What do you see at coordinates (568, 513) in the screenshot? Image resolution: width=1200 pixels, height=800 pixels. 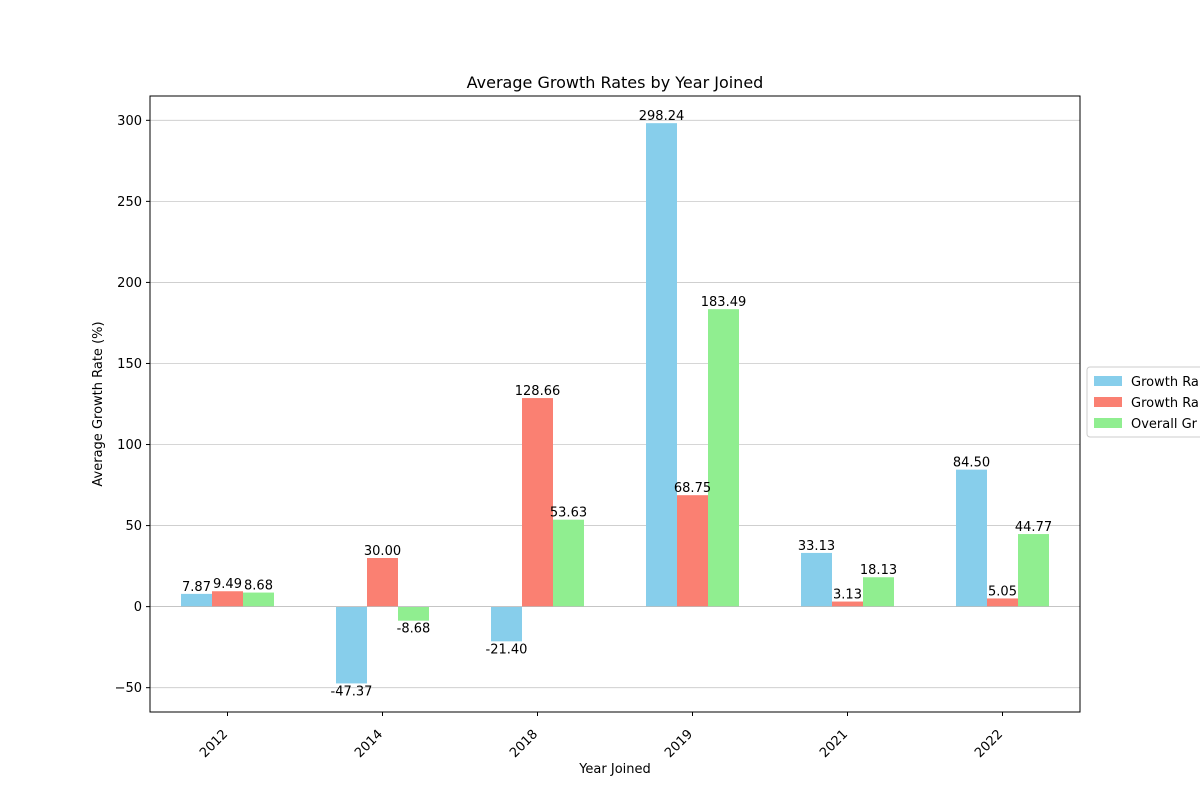 I see `data-label: 53.63` at bounding box center [568, 513].